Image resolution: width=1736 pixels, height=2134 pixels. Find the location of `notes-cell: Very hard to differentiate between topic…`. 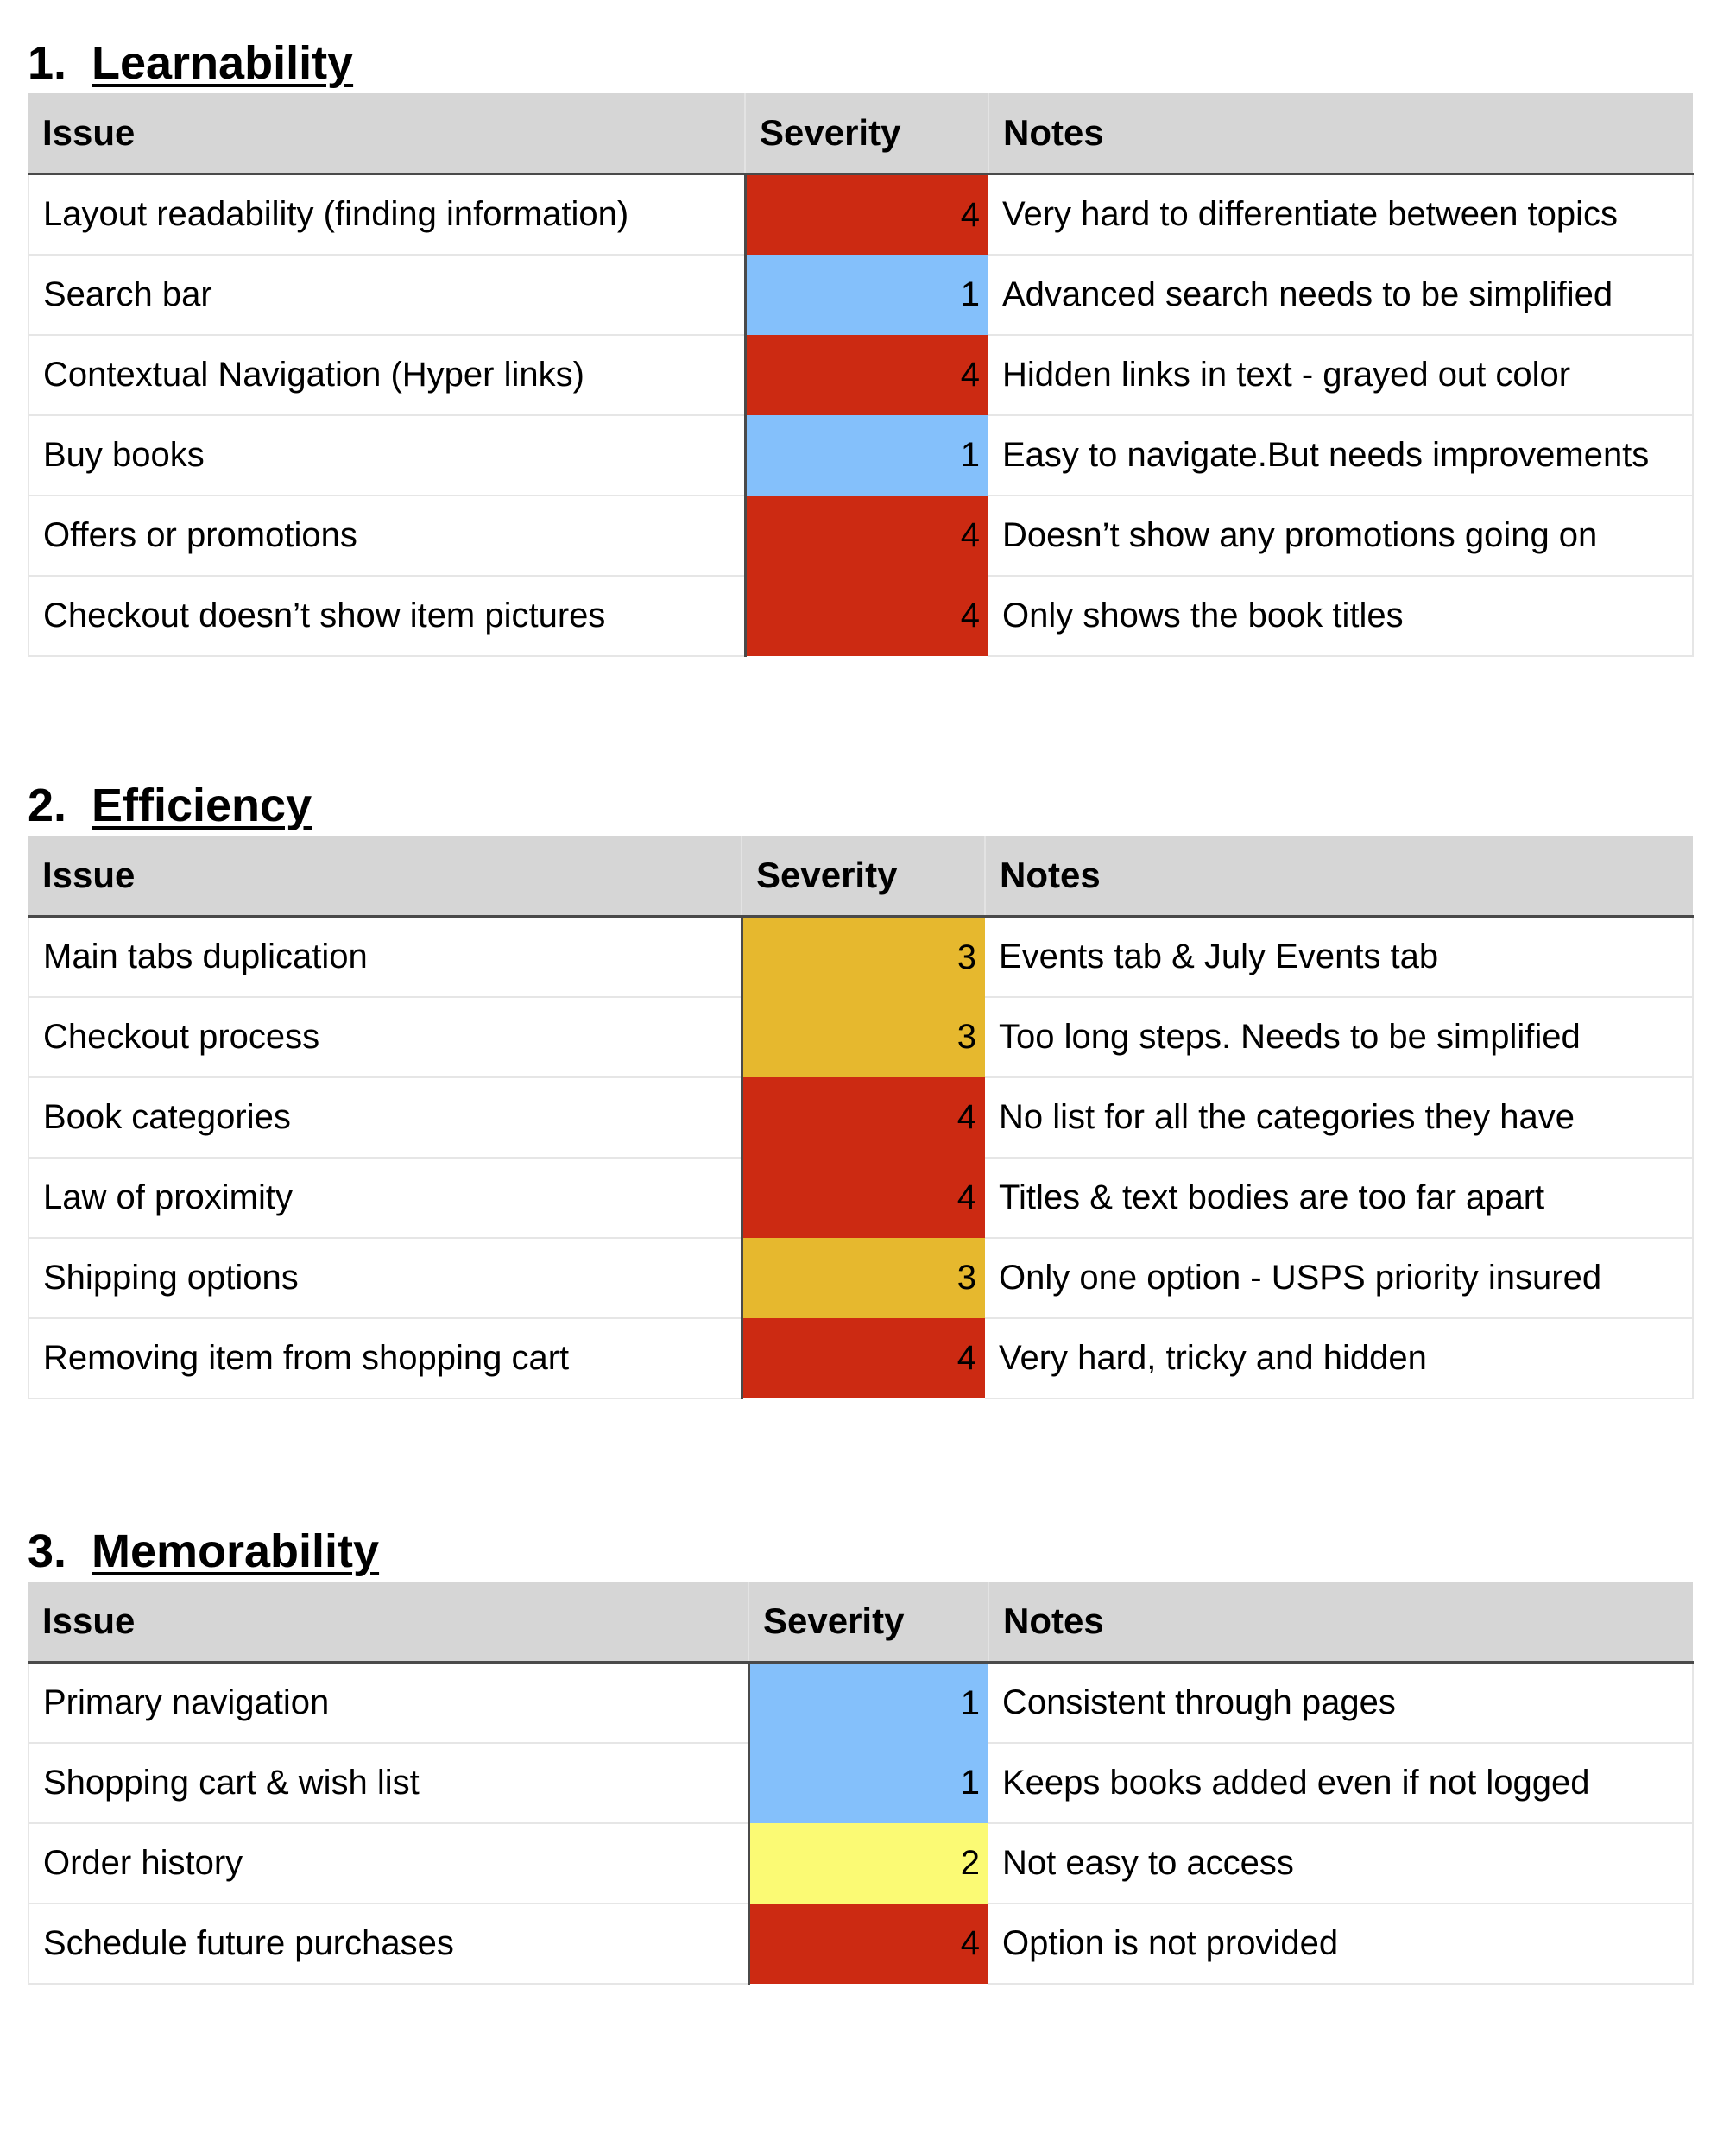

notes-cell: Very hard to differentiate between topic… is located at coordinates (1341, 215).